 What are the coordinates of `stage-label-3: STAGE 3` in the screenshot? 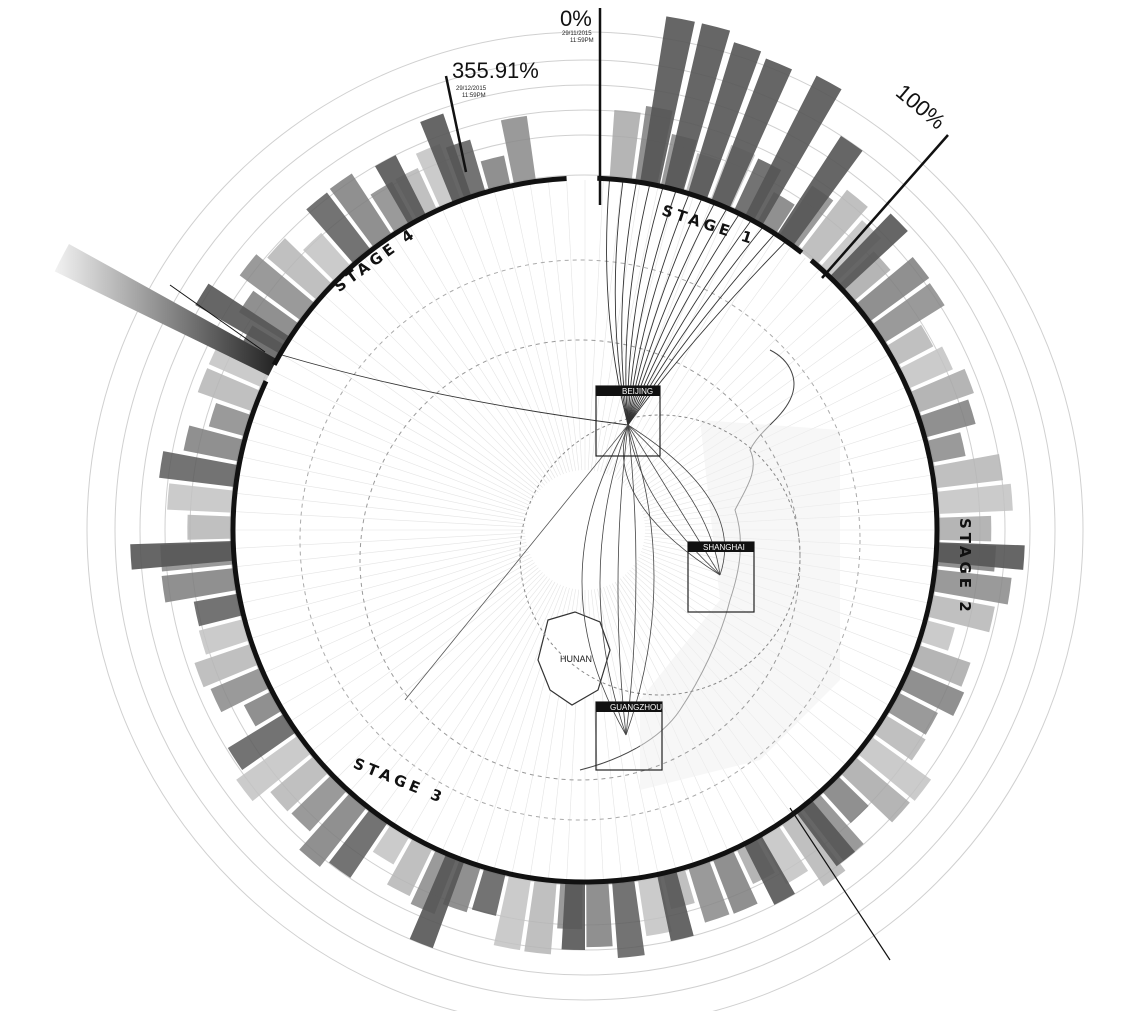 It's located at (399, 780).